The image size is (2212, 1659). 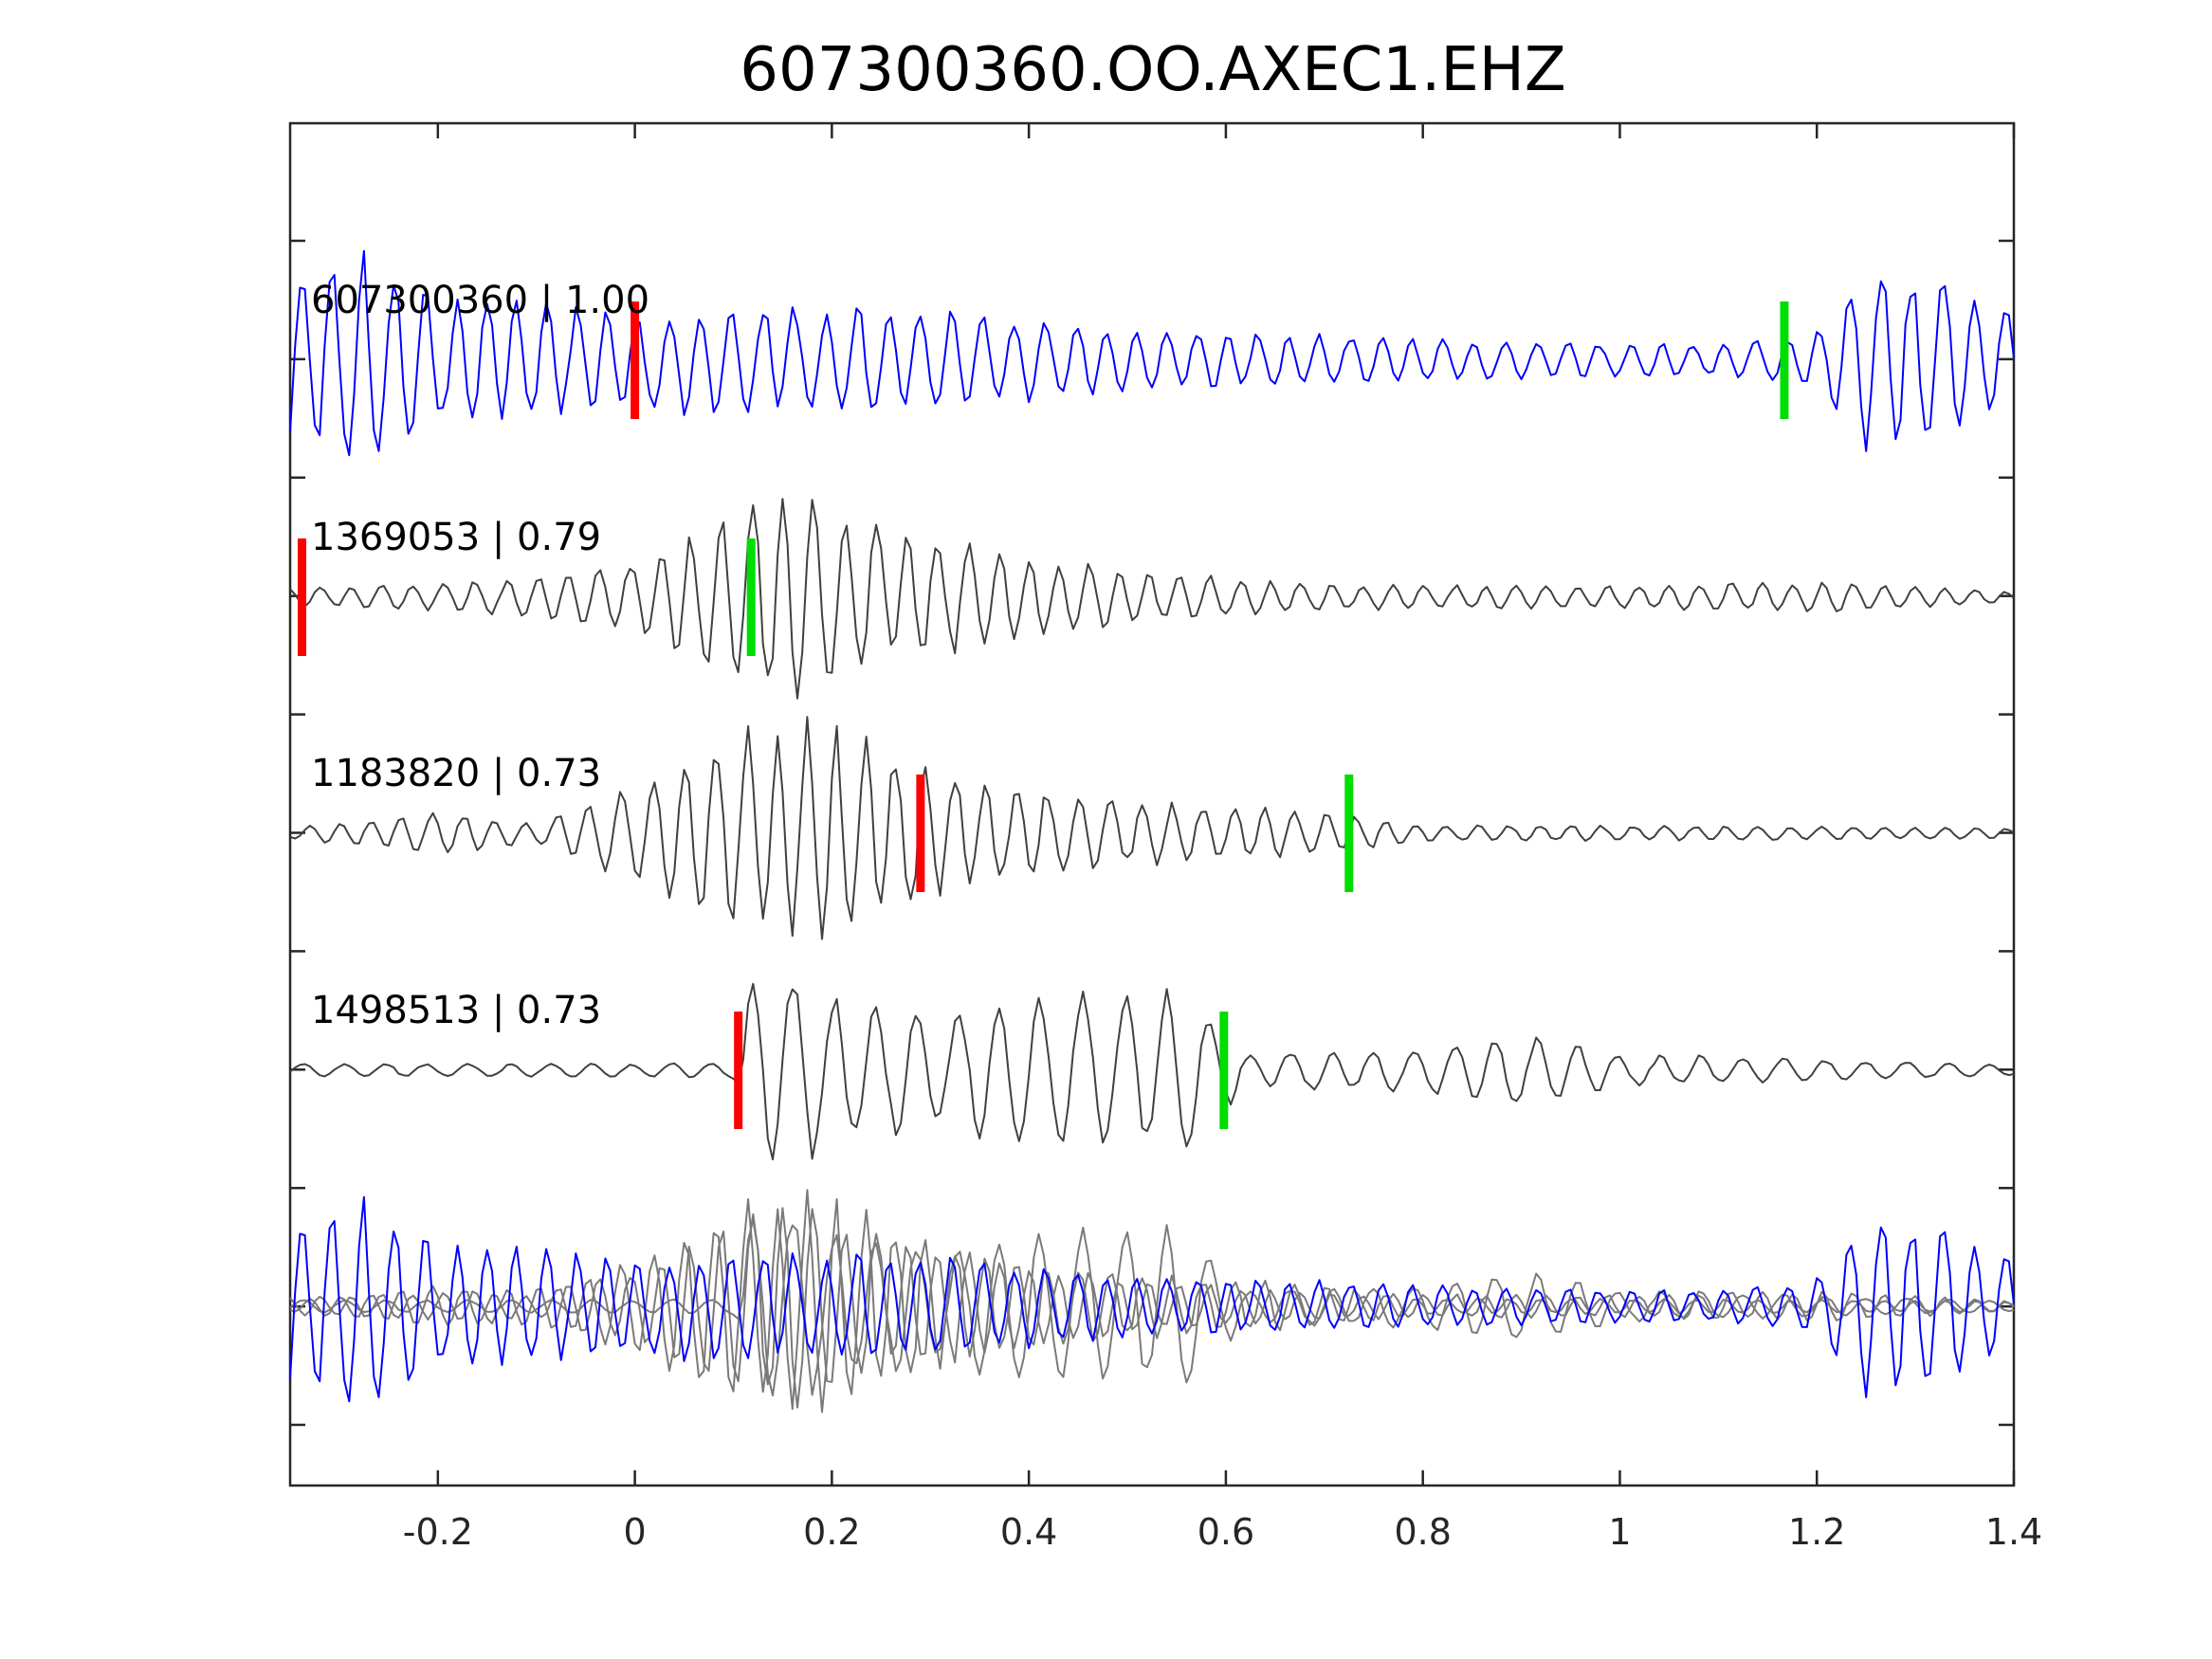 What do you see at coordinates (438, 1532) in the screenshot?
I see `x-tick-label-0: -0.2` at bounding box center [438, 1532].